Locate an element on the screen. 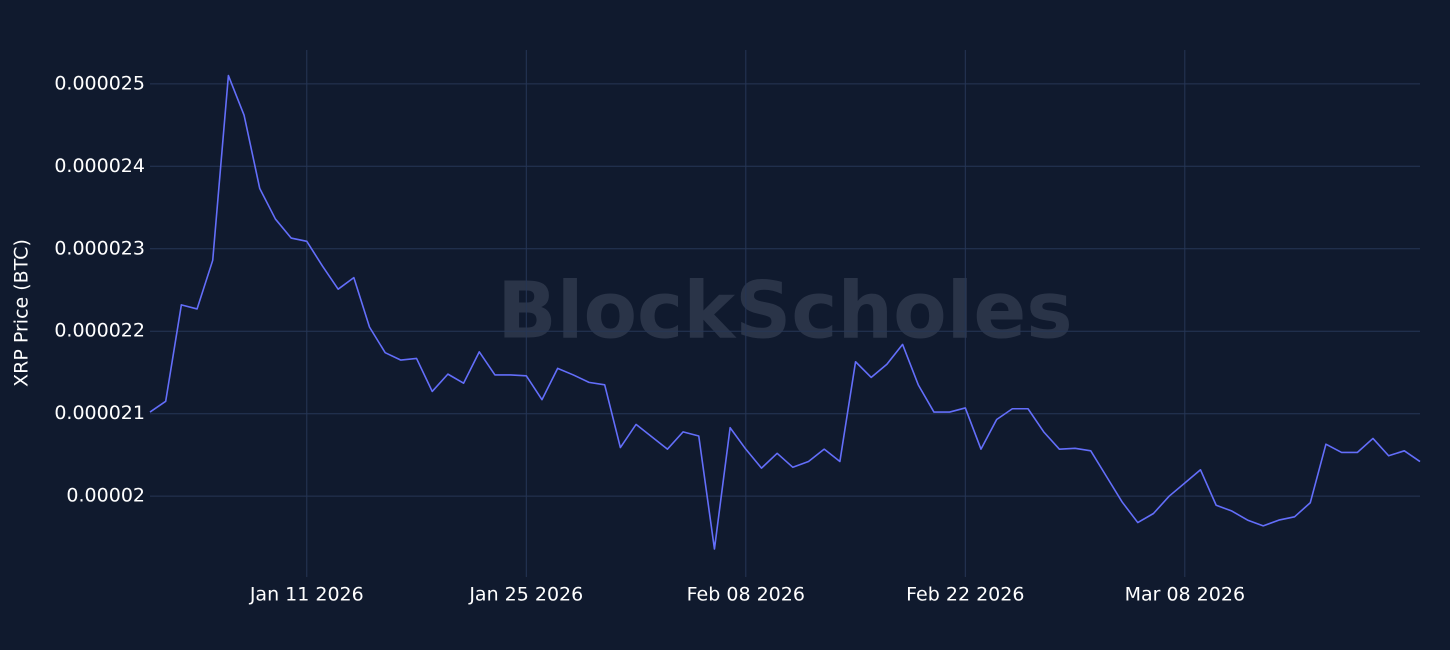 The width and height of the screenshot is (1450, 650). x-tick-label: Feb 22 2026 is located at coordinates (965, 595).